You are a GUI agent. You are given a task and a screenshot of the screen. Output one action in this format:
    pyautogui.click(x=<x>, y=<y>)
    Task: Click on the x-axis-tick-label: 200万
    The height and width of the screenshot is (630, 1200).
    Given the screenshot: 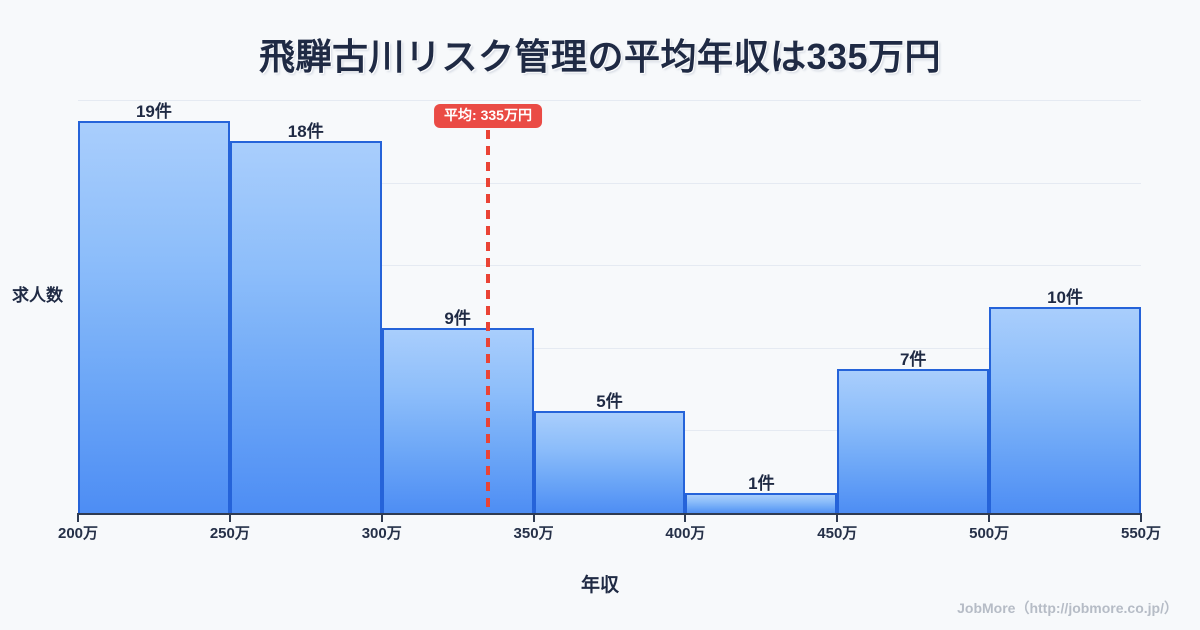 What is the action you would take?
    pyautogui.click(x=78, y=533)
    